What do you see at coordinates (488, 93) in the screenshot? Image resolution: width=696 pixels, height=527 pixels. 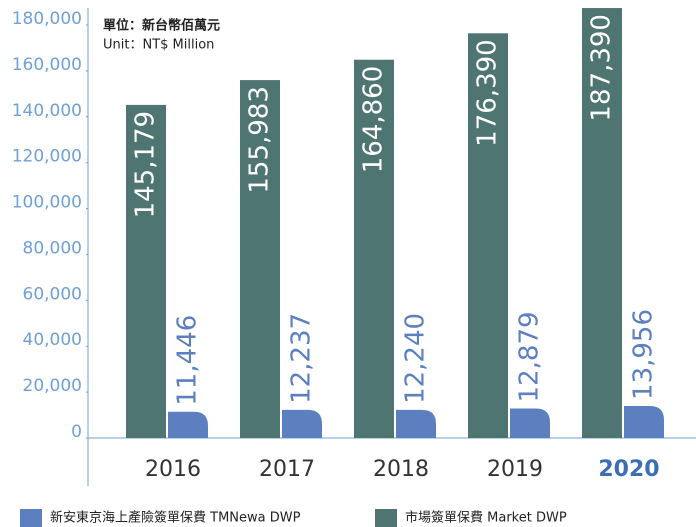 I see `value-label: 176,390` at bounding box center [488, 93].